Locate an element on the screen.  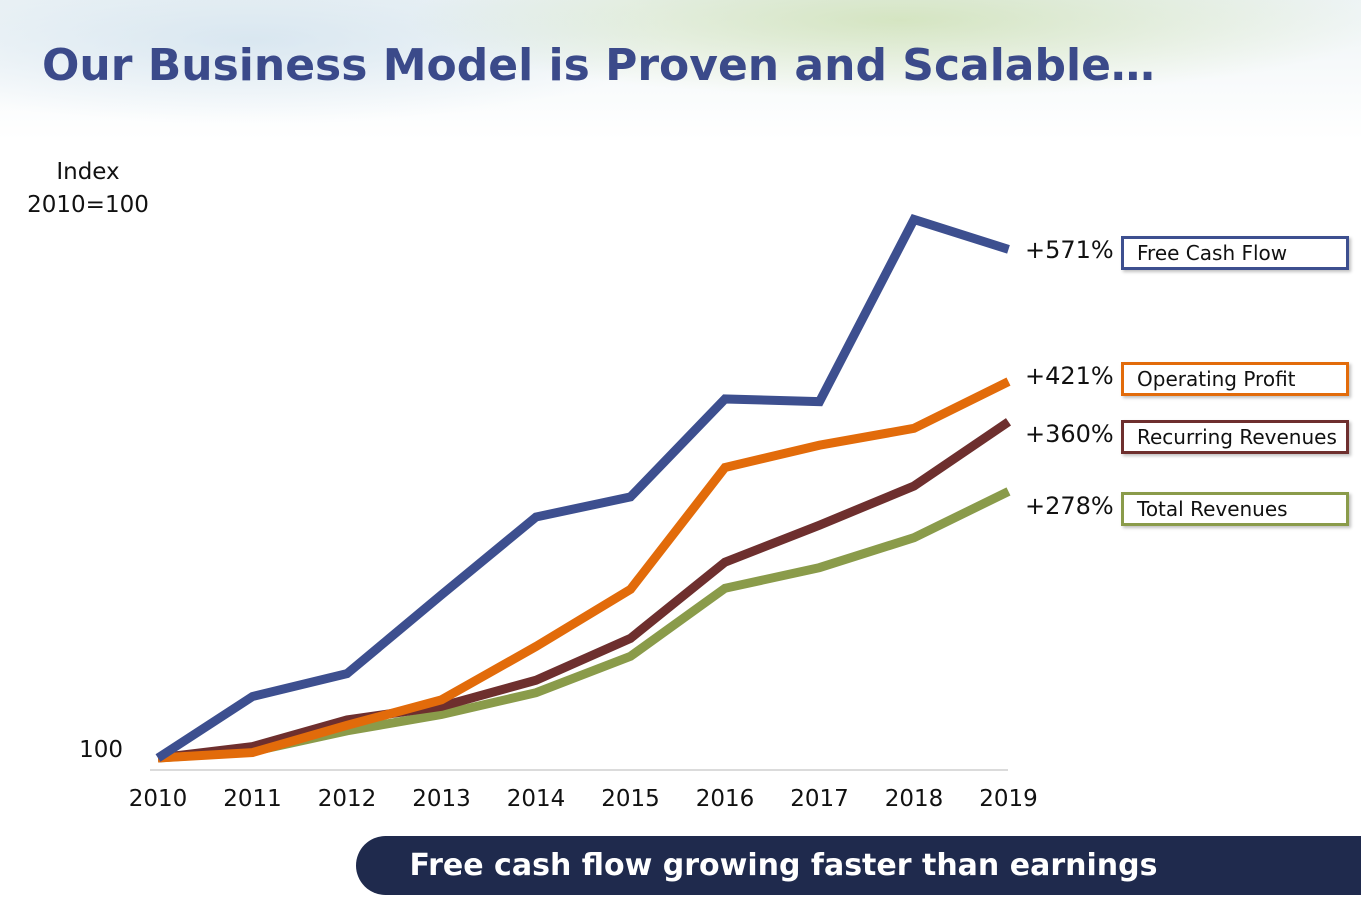
series-end-label: +360% is located at coordinates (1069, 434).